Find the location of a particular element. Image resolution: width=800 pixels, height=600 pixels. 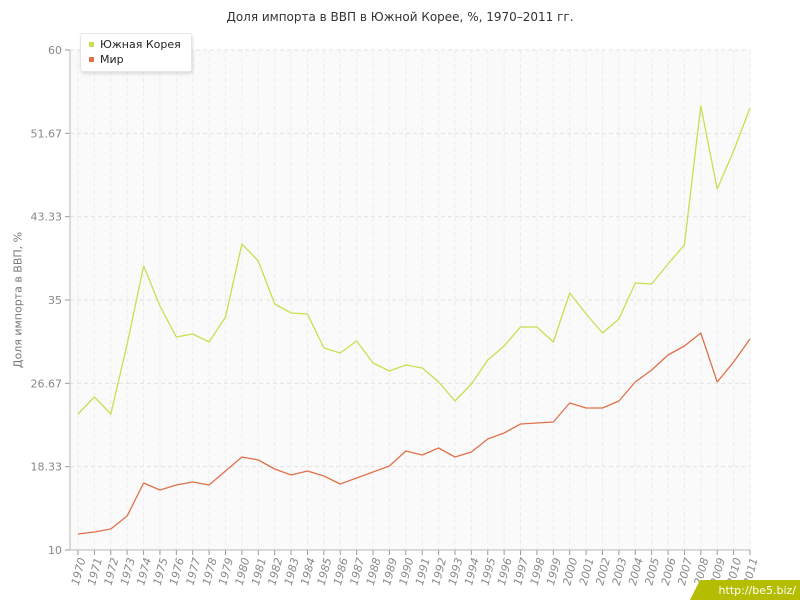

legend: Южная Корея Мир is located at coordinates (136, 52).